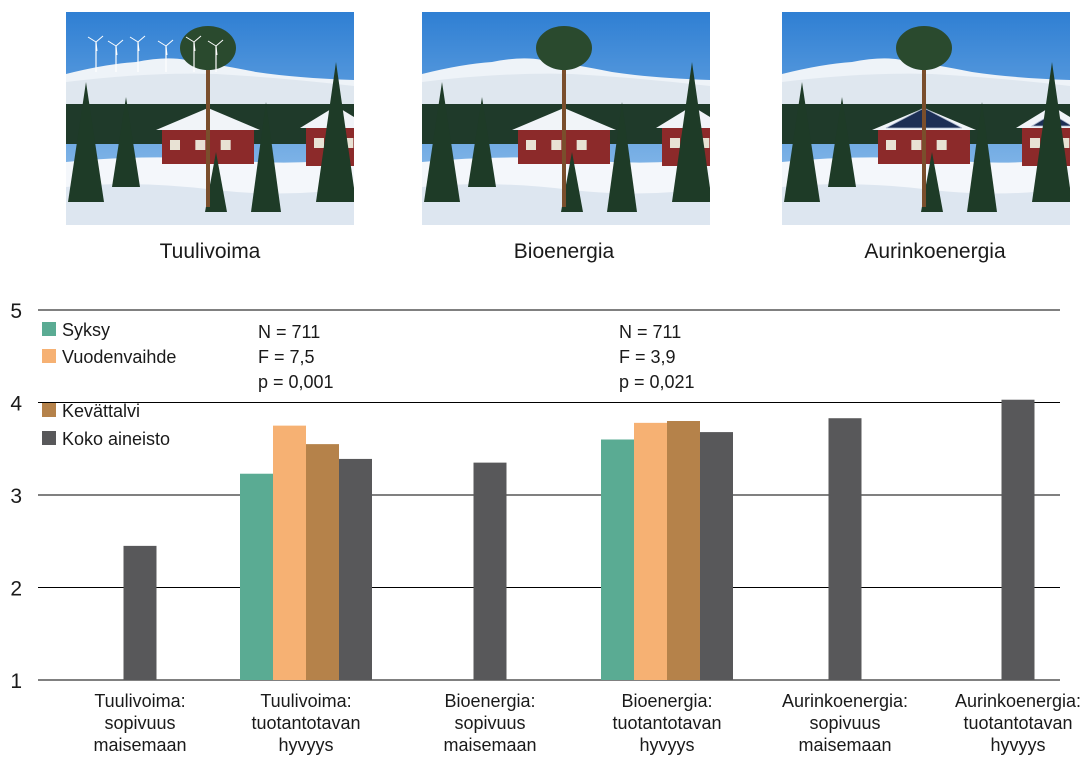 Image resolution: width=1081 pixels, height=761 pixels. Describe the element at coordinates (489, 723) in the screenshot. I see `x-tick-label: Bioenergia: sopivuus maisemaan` at that location.